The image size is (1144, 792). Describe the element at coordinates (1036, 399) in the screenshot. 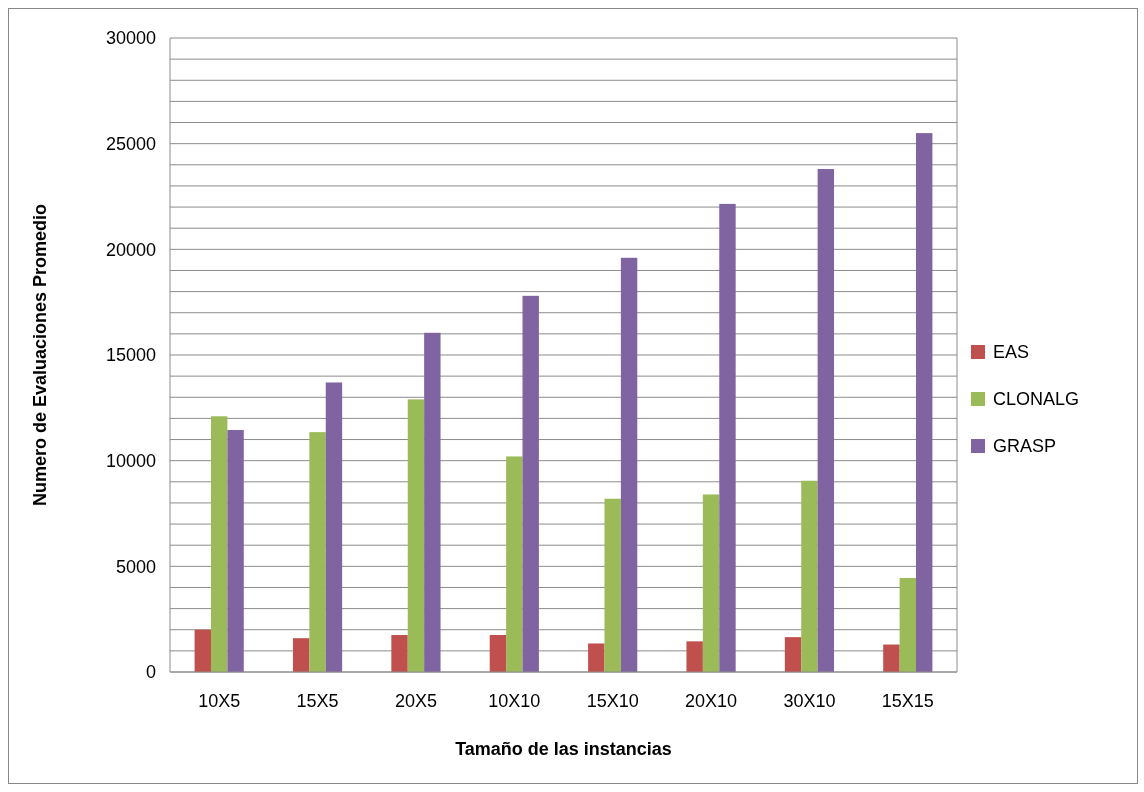

I see `legend-label: CLONALG` at that location.